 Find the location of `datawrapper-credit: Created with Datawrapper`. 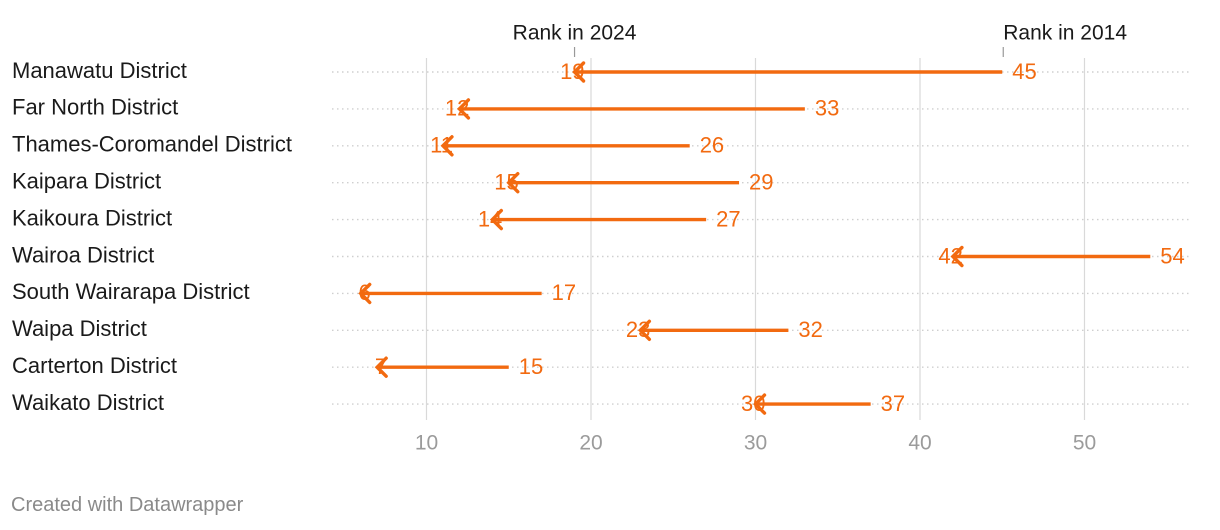

datawrapper-credit: Created with Datawrapper is located at coordinates (127, 505).